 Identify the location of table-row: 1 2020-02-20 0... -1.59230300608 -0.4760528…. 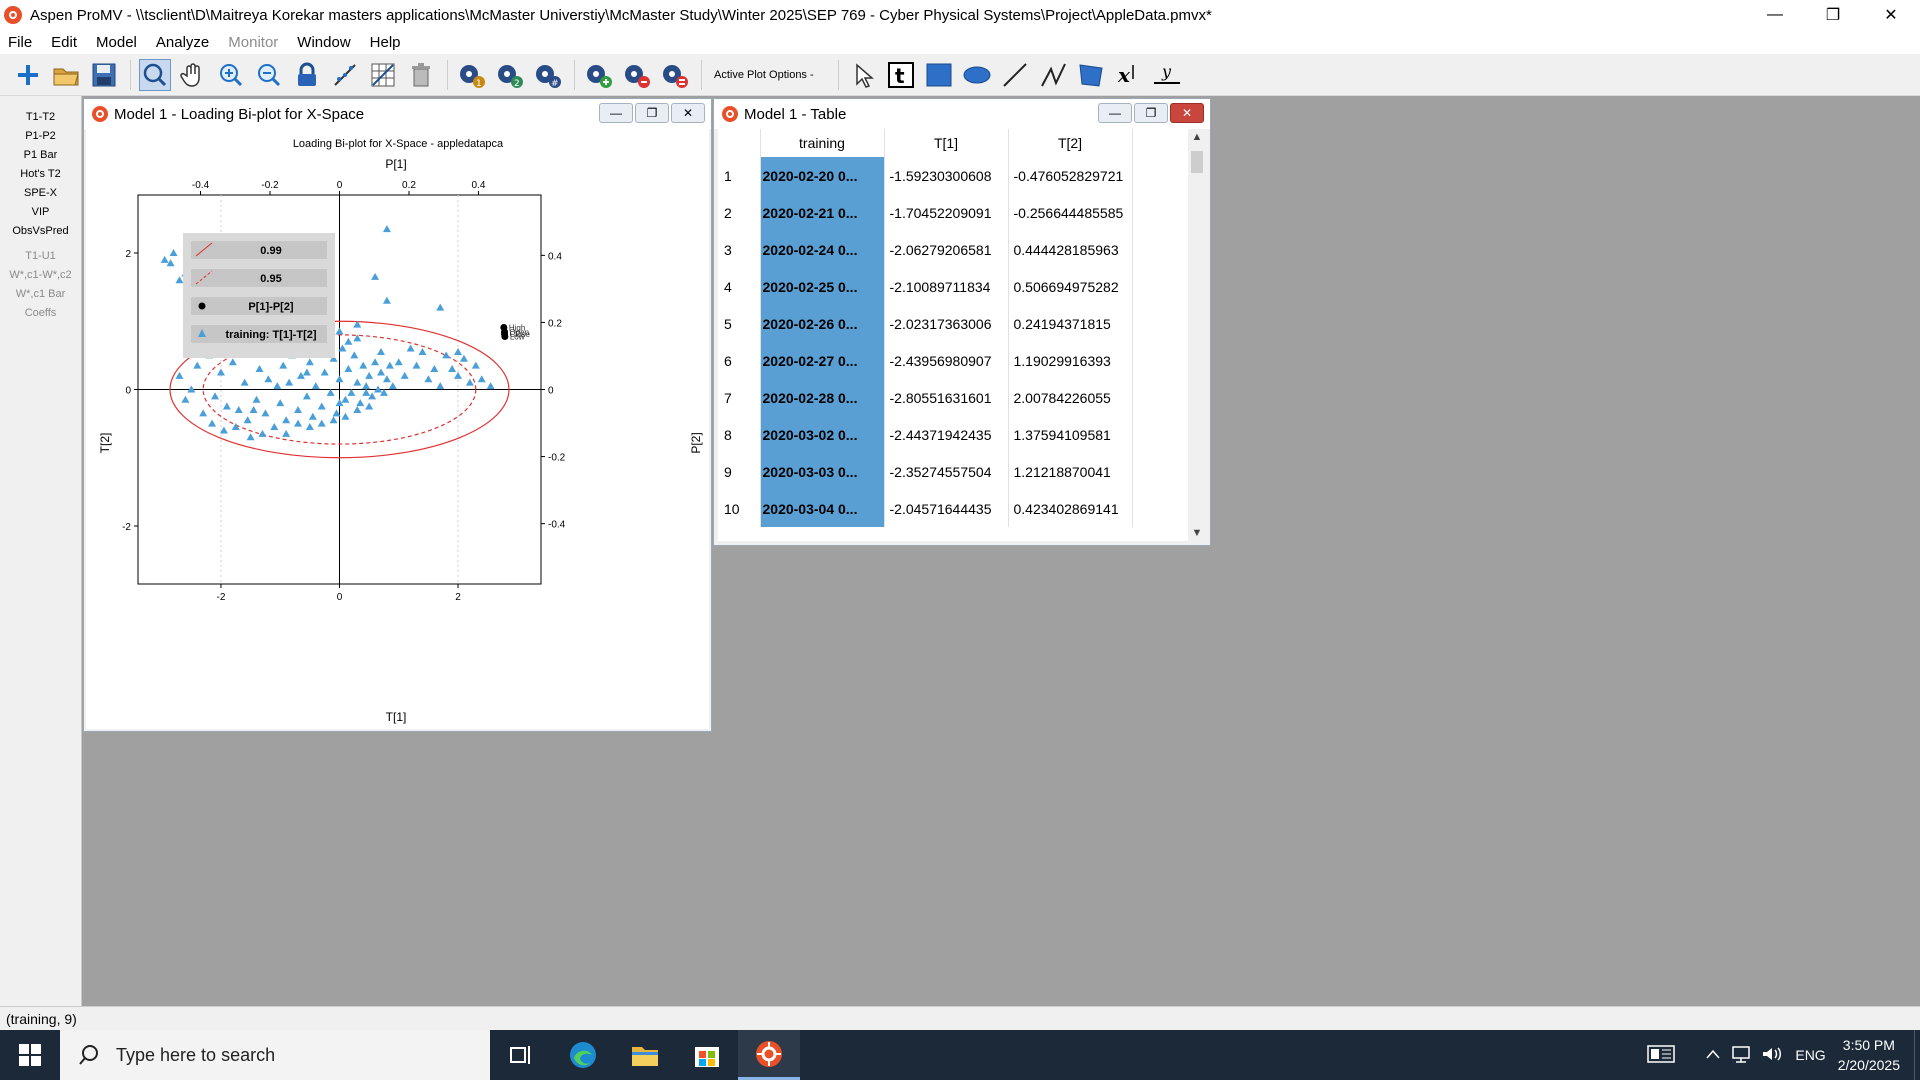
(925, 175).